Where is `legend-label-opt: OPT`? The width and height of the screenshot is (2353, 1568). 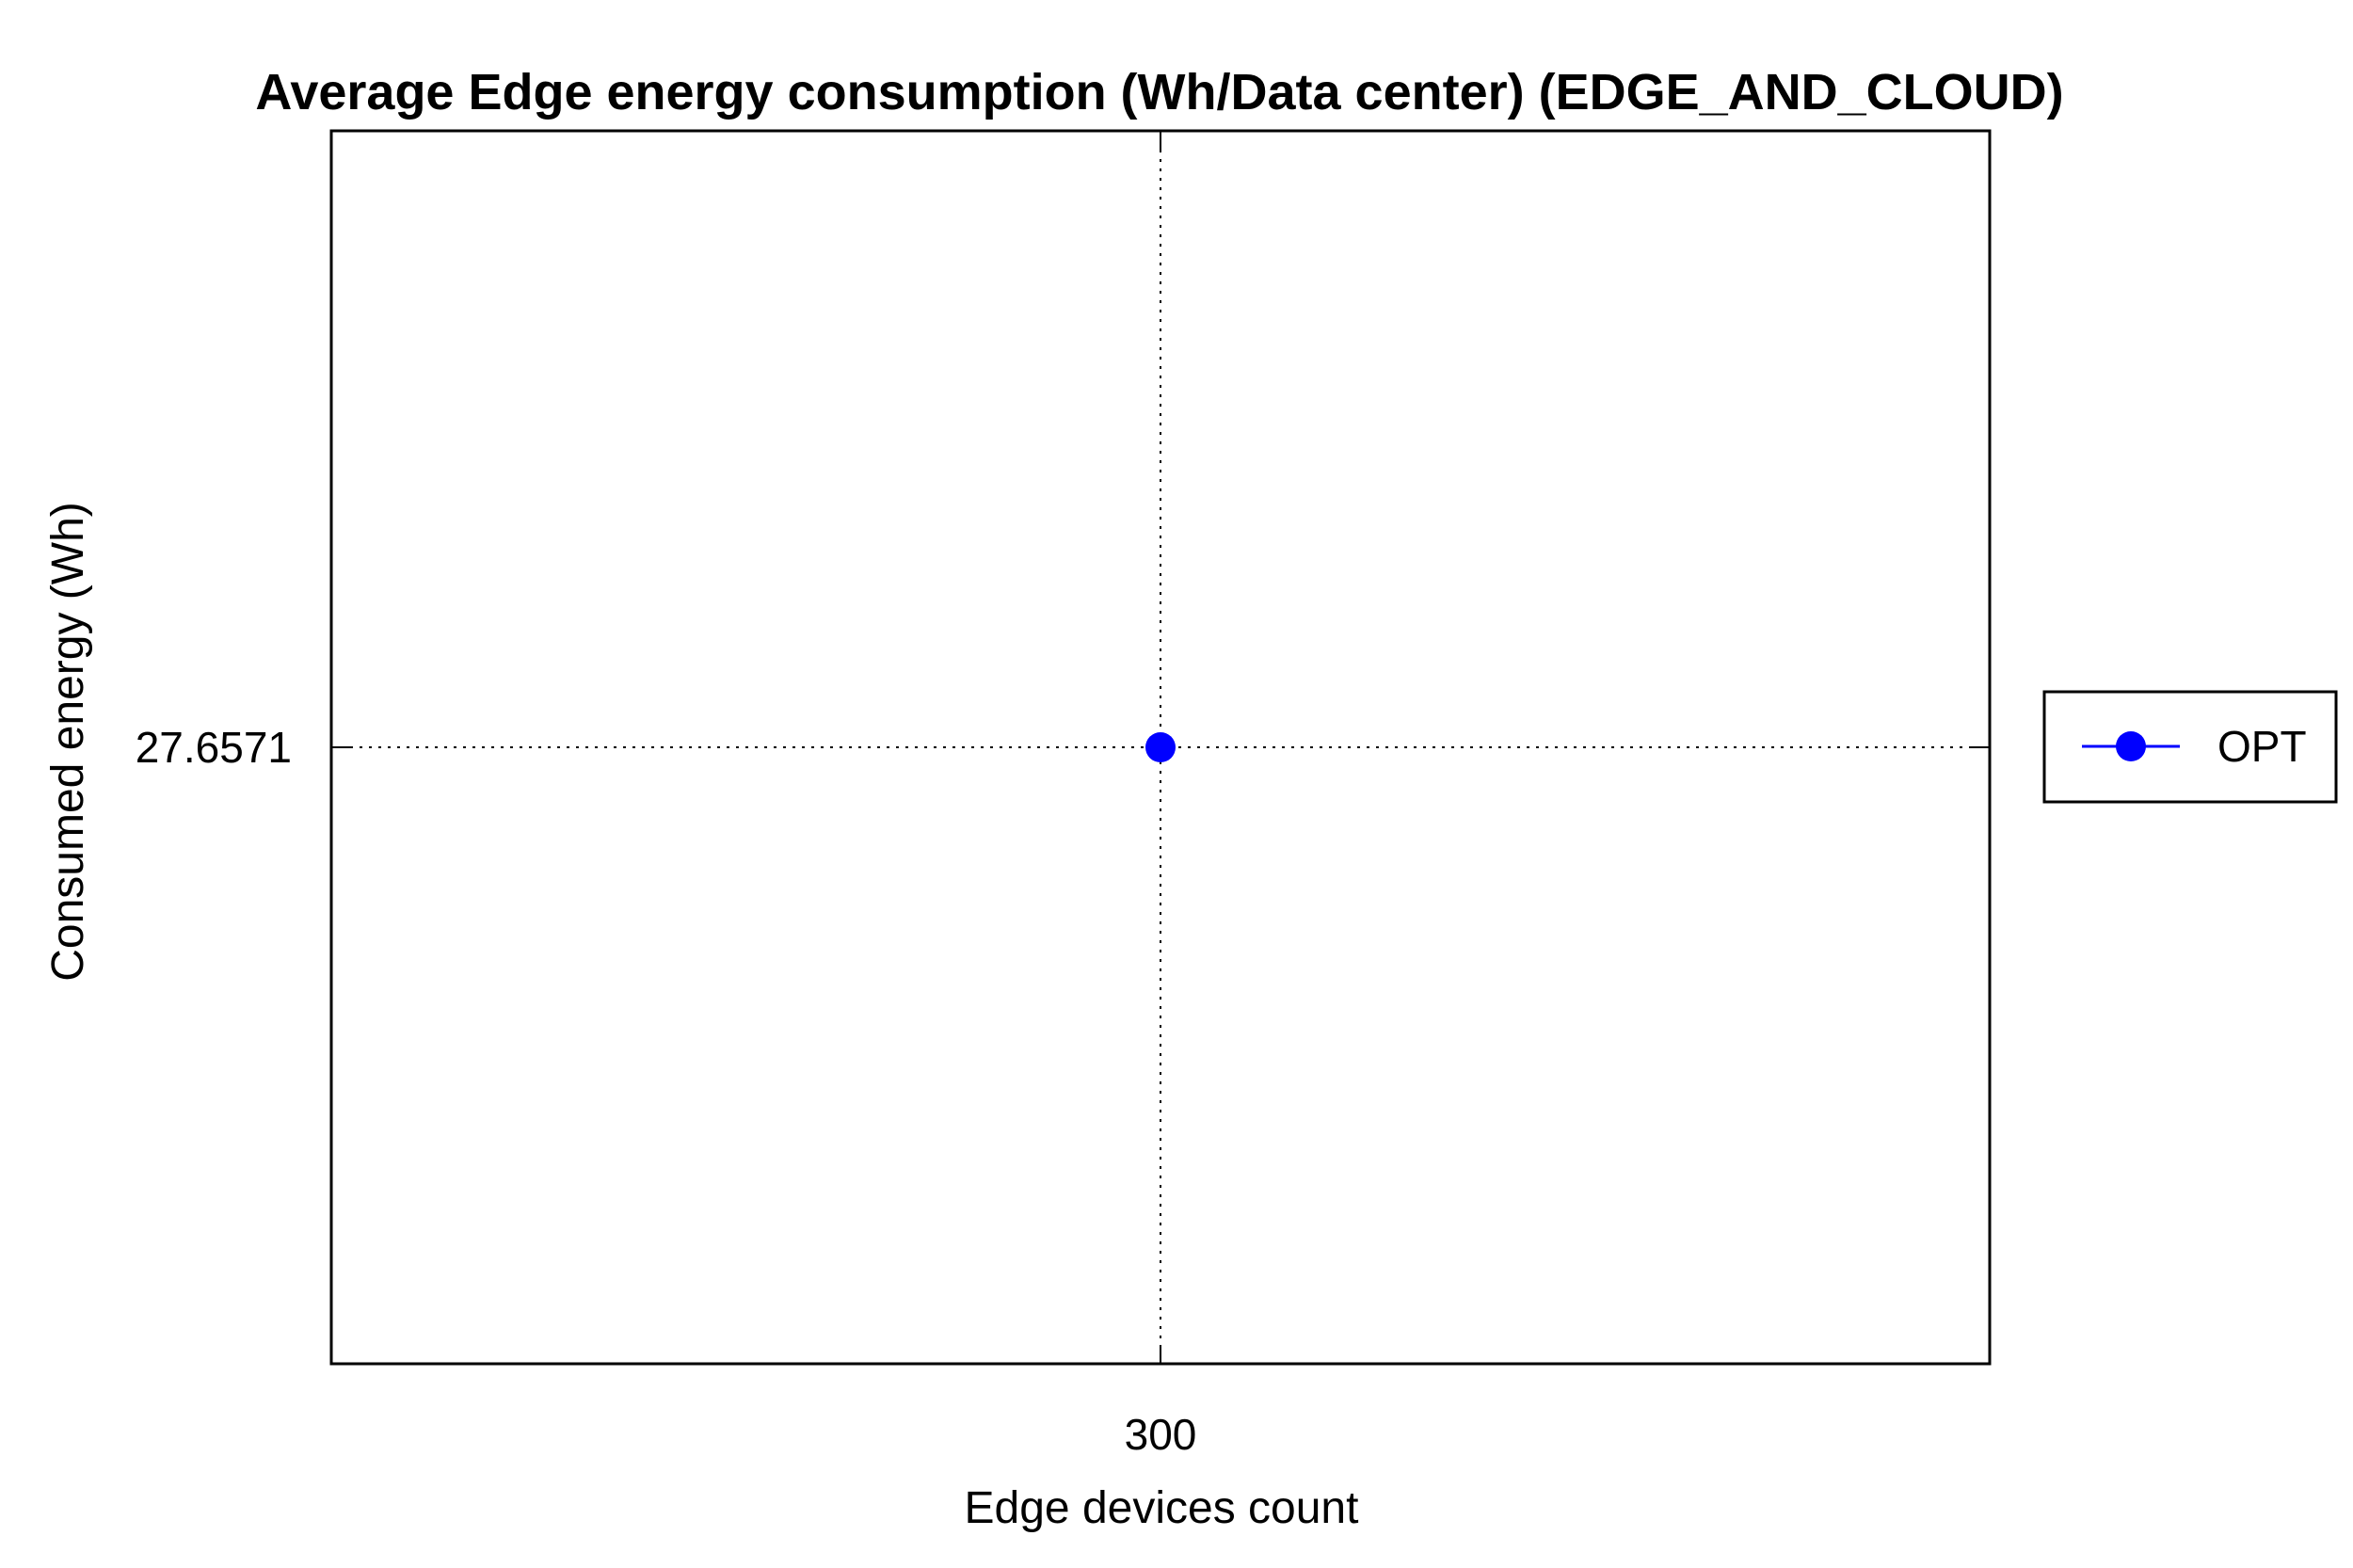 legend-label-opt: OPT is located at coordinates (2262, 746).